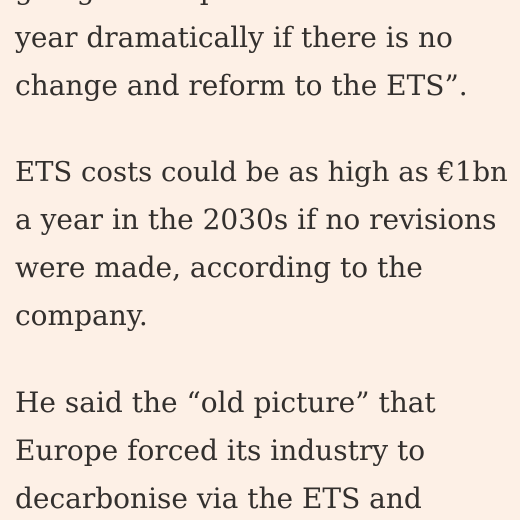 This screenshot has height=520, width=520. What do you see at coordinates (261, 172) in the screenshot?
I see `paragraph-2-line-1: ETS costs could be as high as €1bn` at bounding box center [261, 172].